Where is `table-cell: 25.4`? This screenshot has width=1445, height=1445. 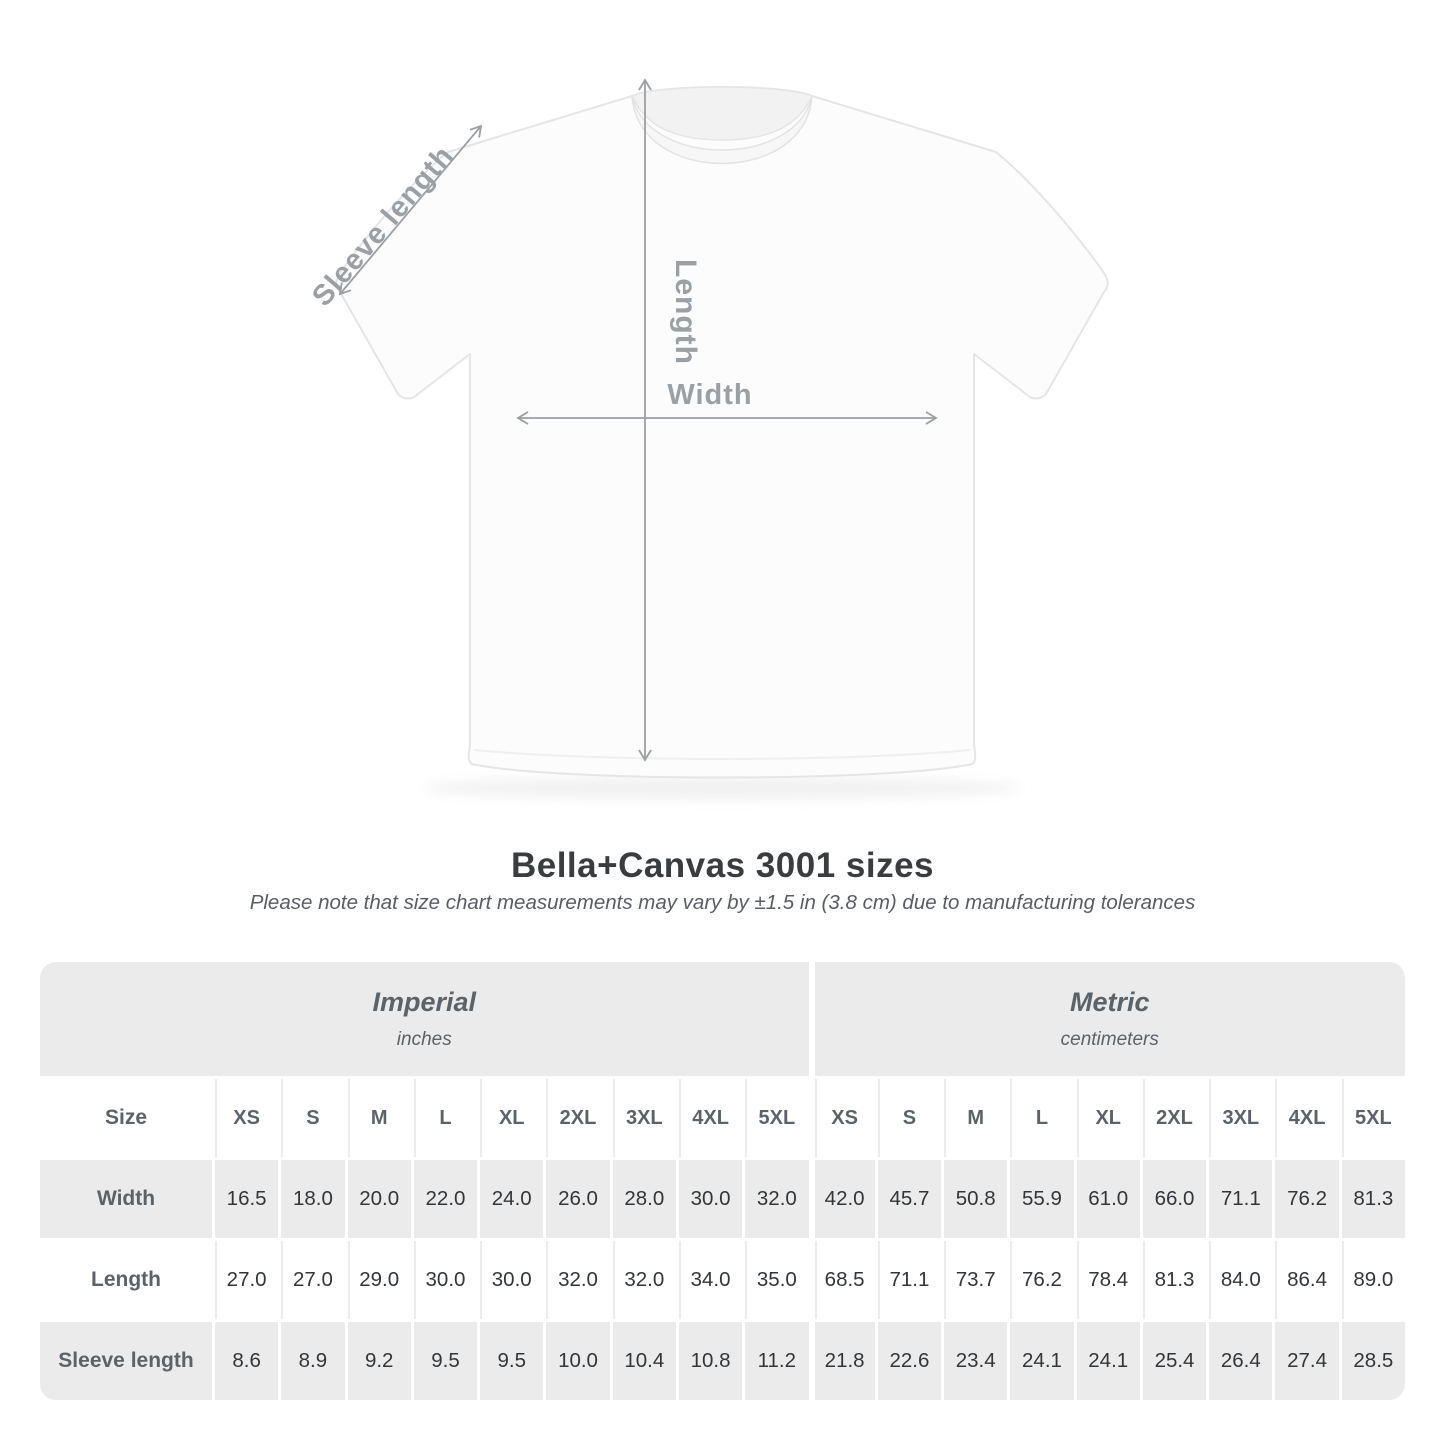
table-cell: 25.4 is located at coordinates (1174, 1361).